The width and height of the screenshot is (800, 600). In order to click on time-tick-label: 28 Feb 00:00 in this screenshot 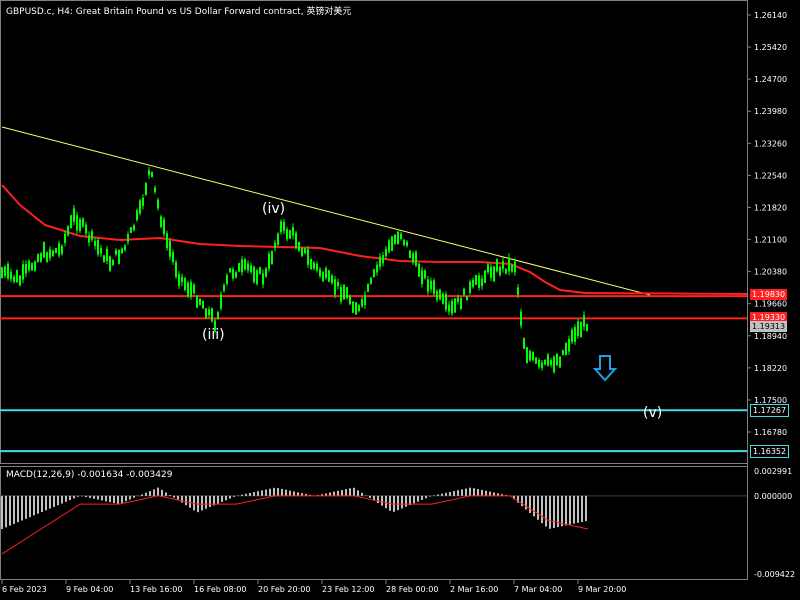, I will do `click(412, 589)`.